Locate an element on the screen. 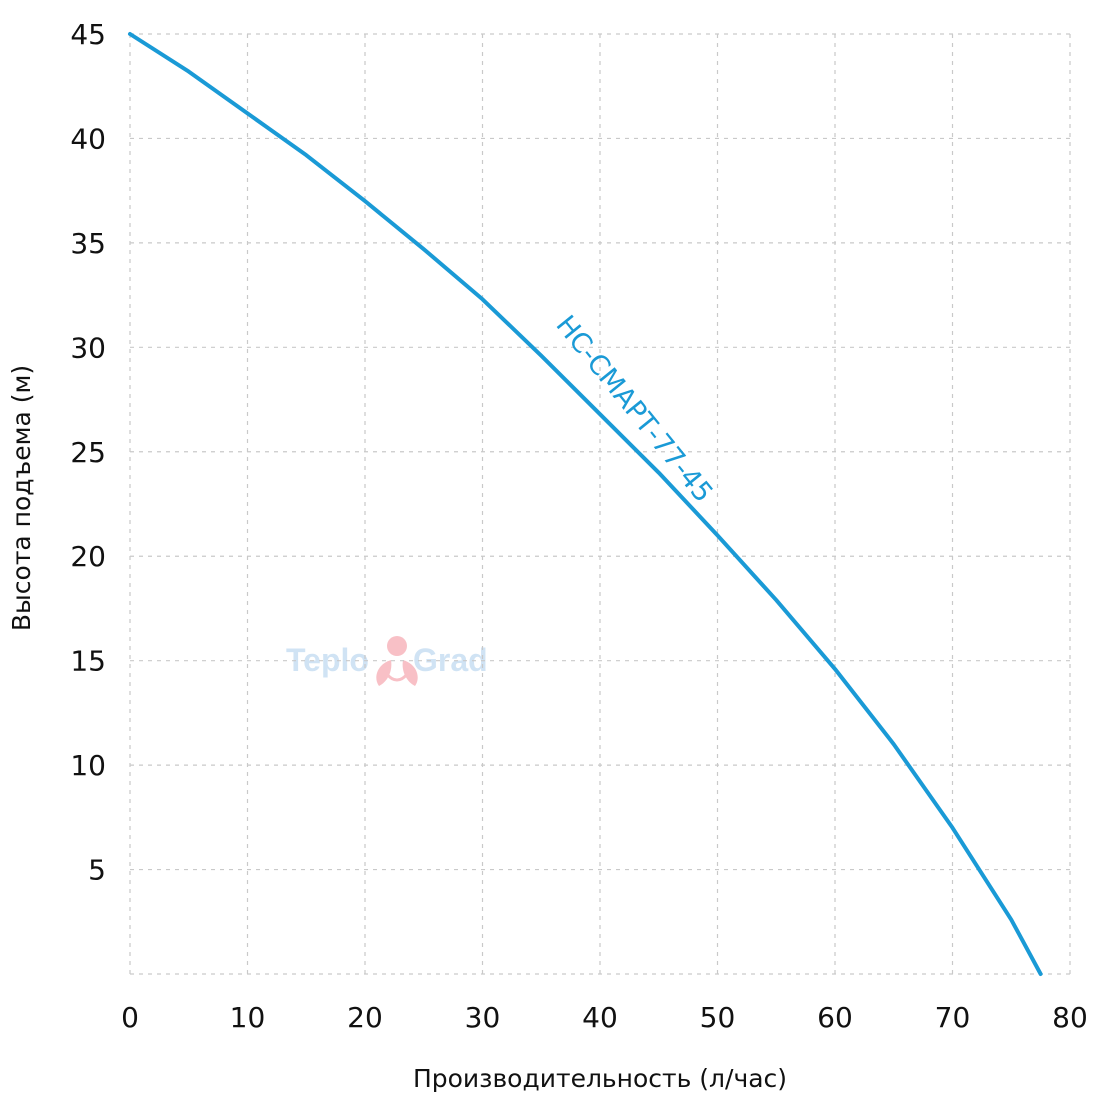 This screenshot has width=1100, height=1100. watermark-emblem-icon is located at coordinates (397, 661).